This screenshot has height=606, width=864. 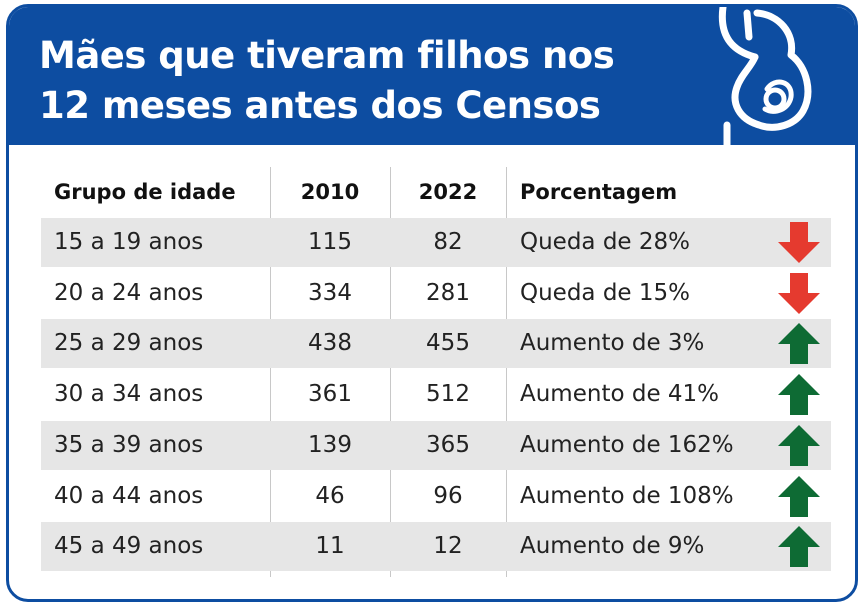 What do you see at coordinates (129, 444) in the screenshot?
I see `age-group-cell: 35 a 39 anos` at bounding box center [129, 444].